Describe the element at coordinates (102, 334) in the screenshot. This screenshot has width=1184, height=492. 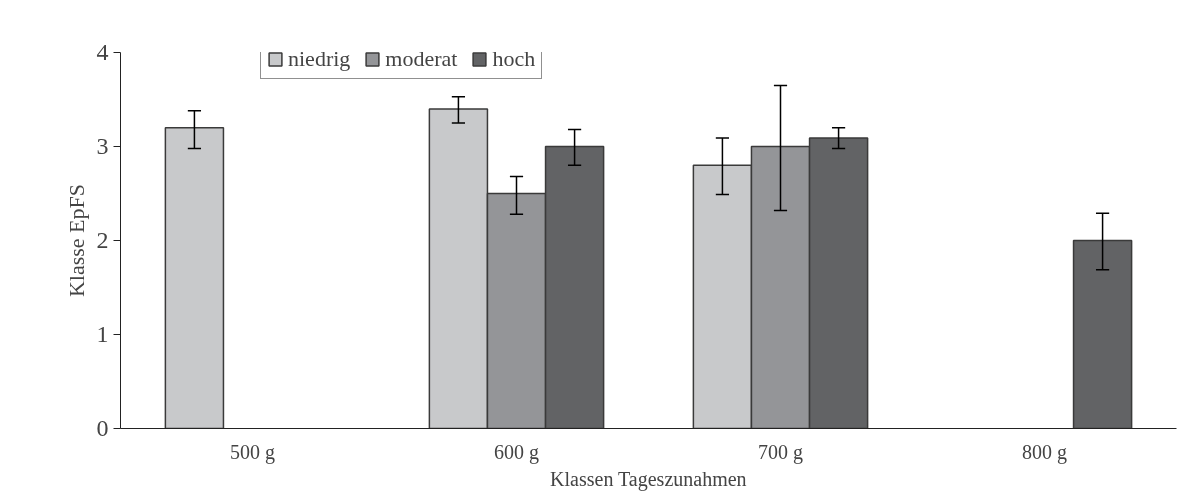
I see `y-tick-label: 1` at that location.